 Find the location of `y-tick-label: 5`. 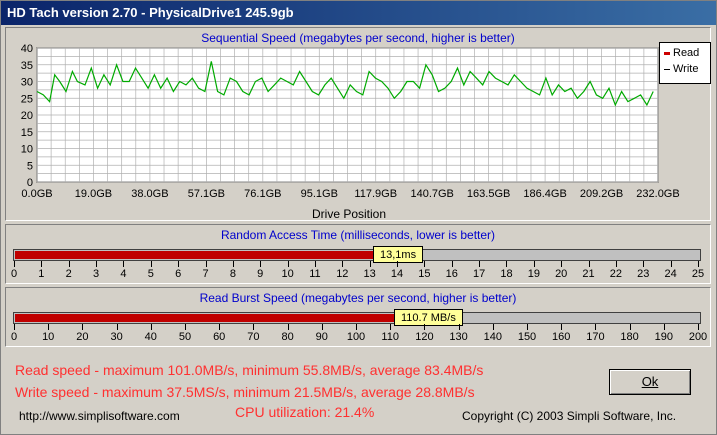

y-tick-label: 5 is located at coordinates (30, 166).